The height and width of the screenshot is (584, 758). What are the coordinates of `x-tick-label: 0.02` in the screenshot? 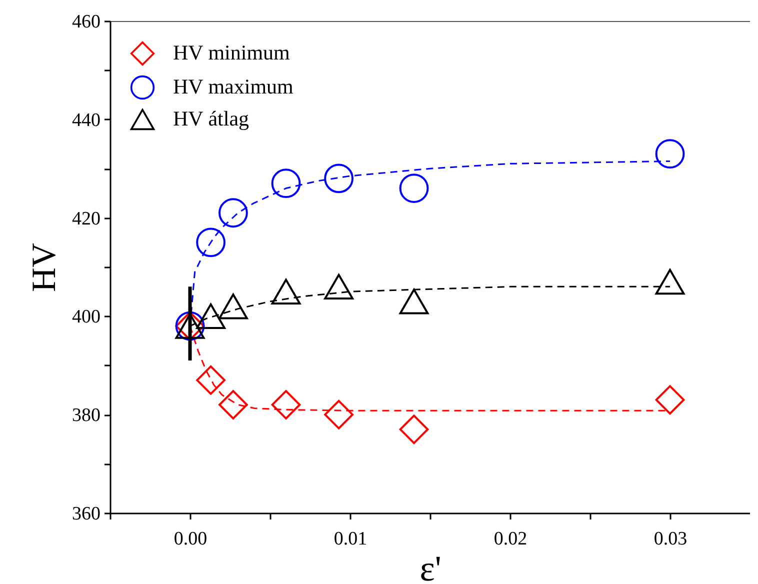 It's located at (511, 539).